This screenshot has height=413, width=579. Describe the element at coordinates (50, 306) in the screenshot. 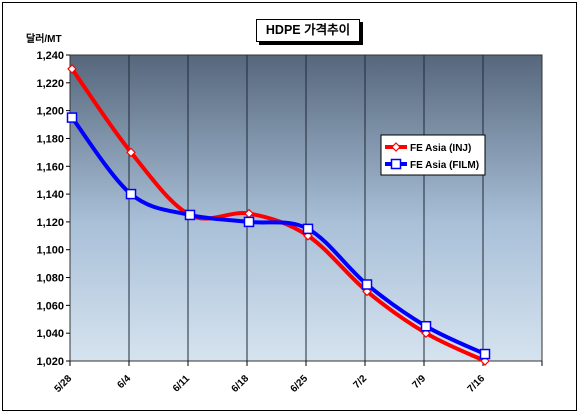

I see `y-tick-label: 1,060` at that location.